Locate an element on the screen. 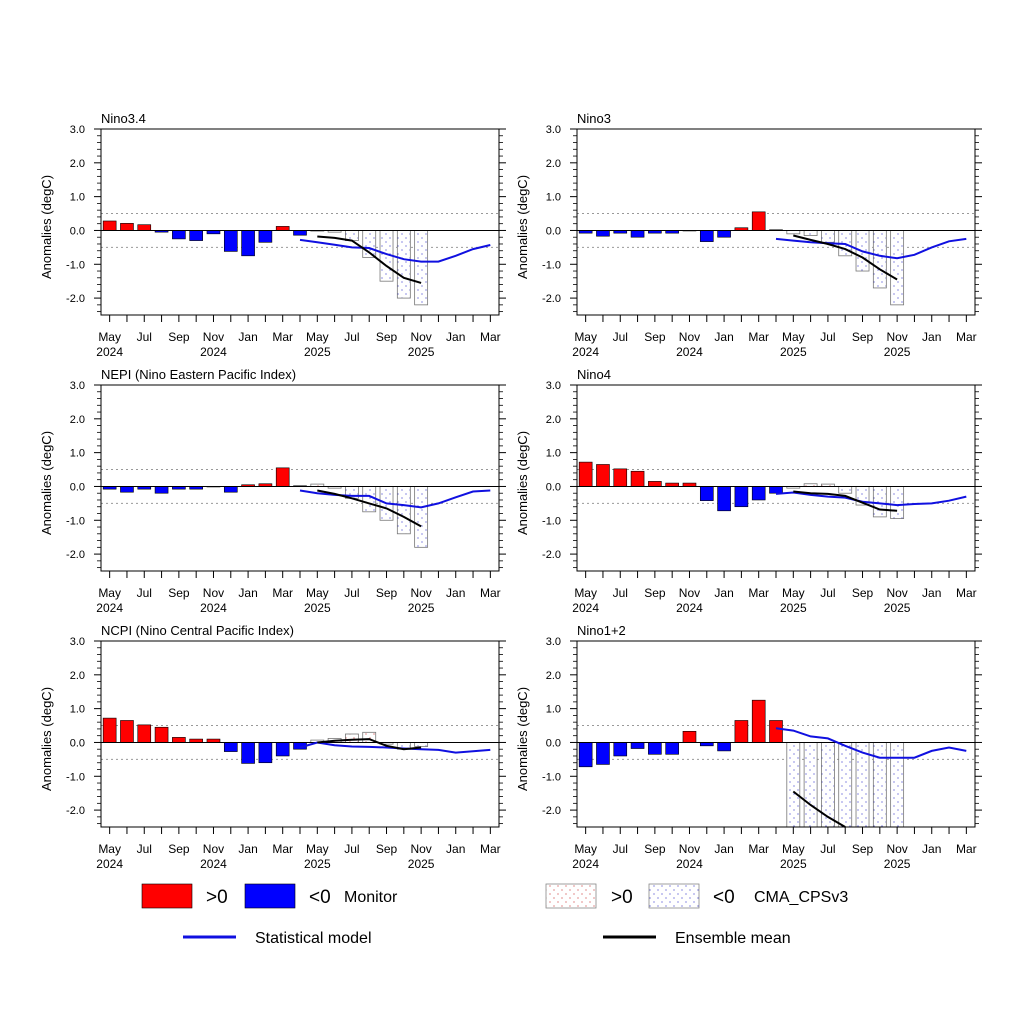  plot-frame is located at coordinates (300, 222).